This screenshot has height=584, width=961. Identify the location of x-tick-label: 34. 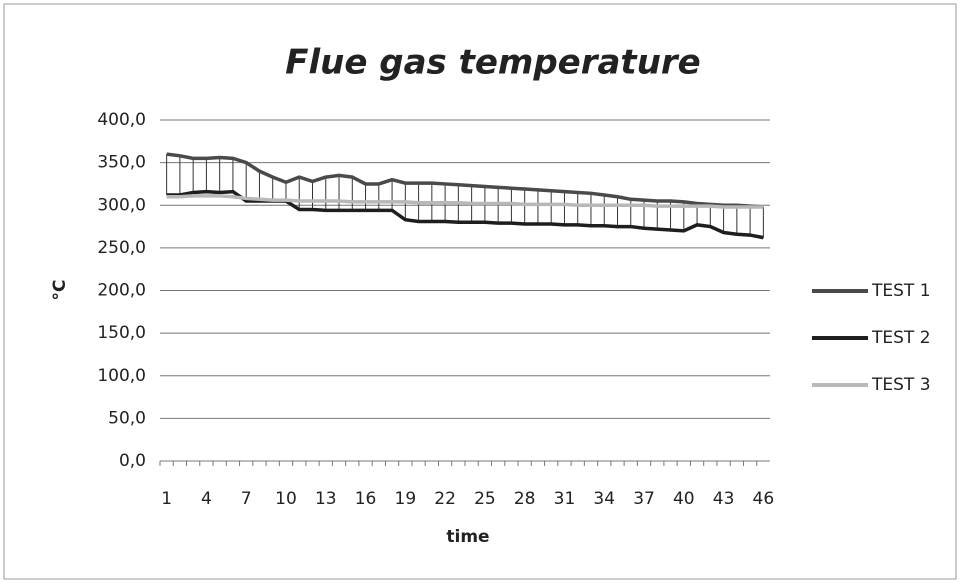
(604, 499).